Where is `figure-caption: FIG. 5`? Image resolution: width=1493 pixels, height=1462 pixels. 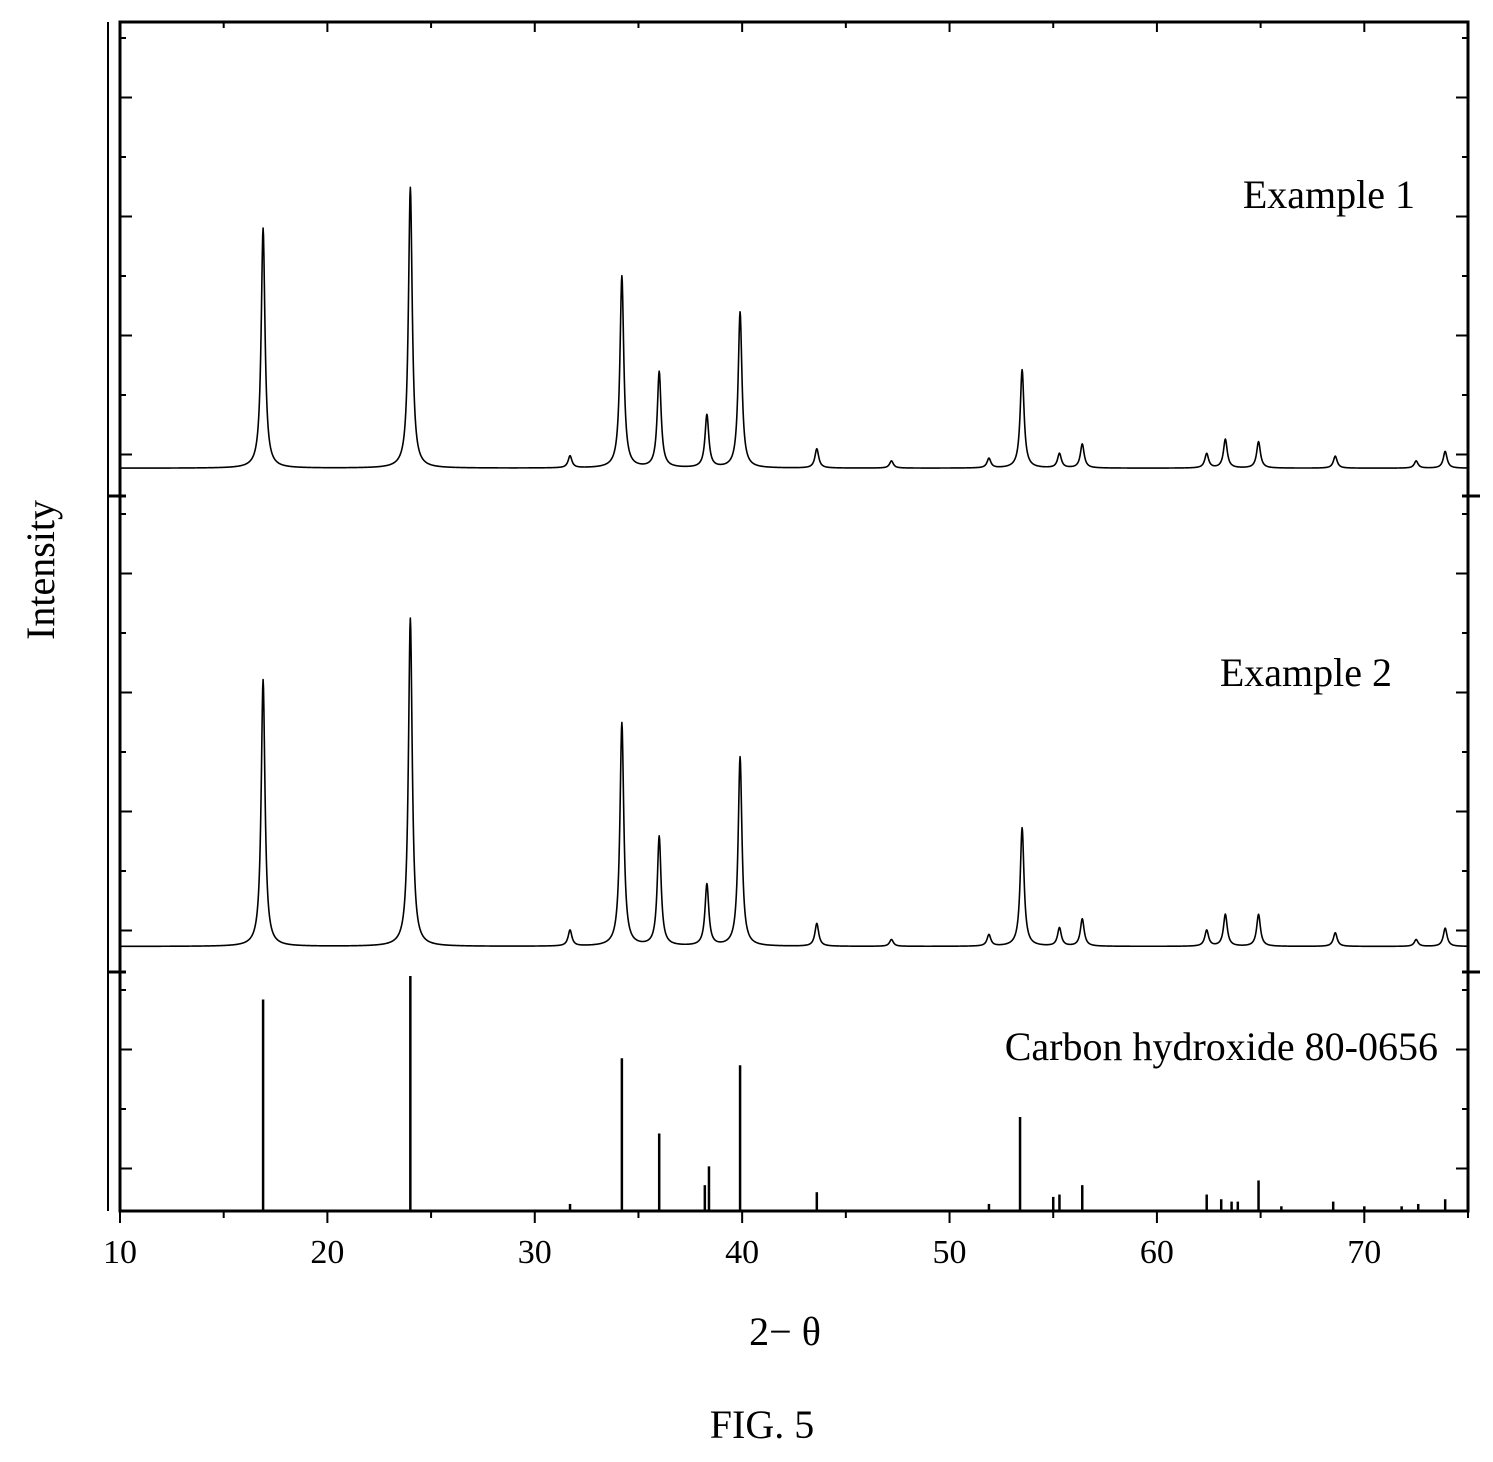
figure-caption: FIG. 5 is located at coordinates (762, 1424).